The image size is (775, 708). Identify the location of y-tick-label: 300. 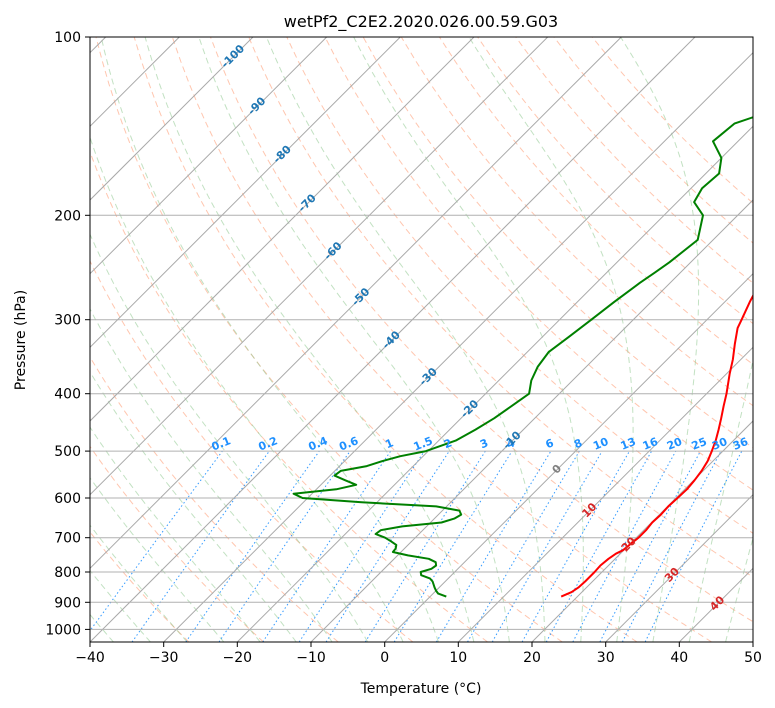
(67, 321).